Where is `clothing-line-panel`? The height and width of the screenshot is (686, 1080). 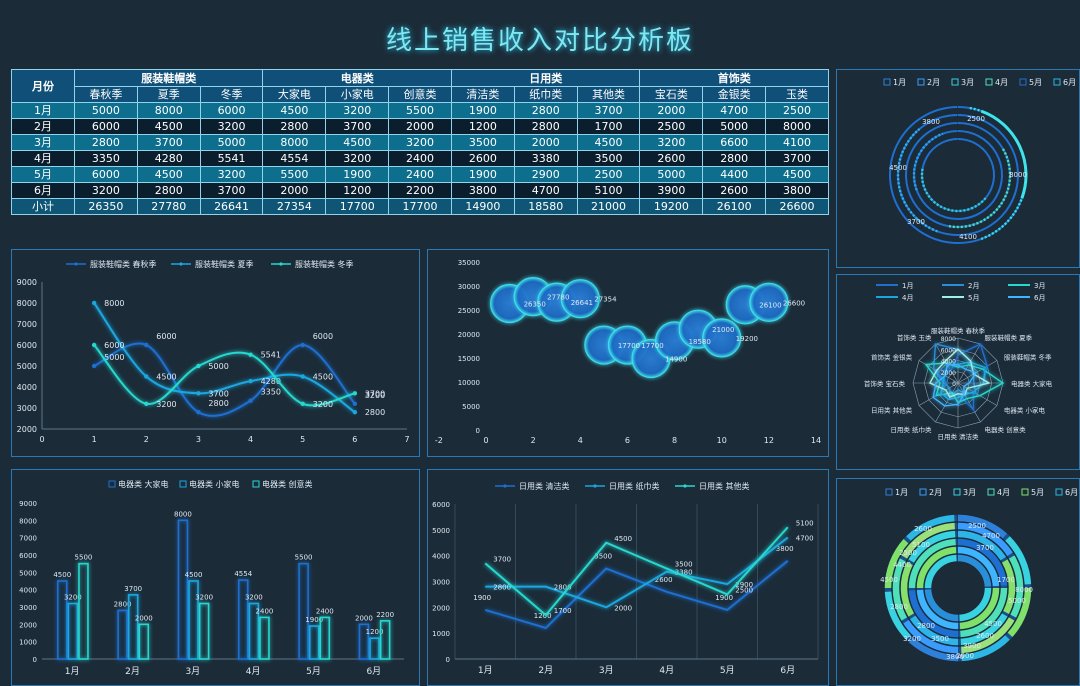
clothing-line-panel is located at coordinates (215, 353).